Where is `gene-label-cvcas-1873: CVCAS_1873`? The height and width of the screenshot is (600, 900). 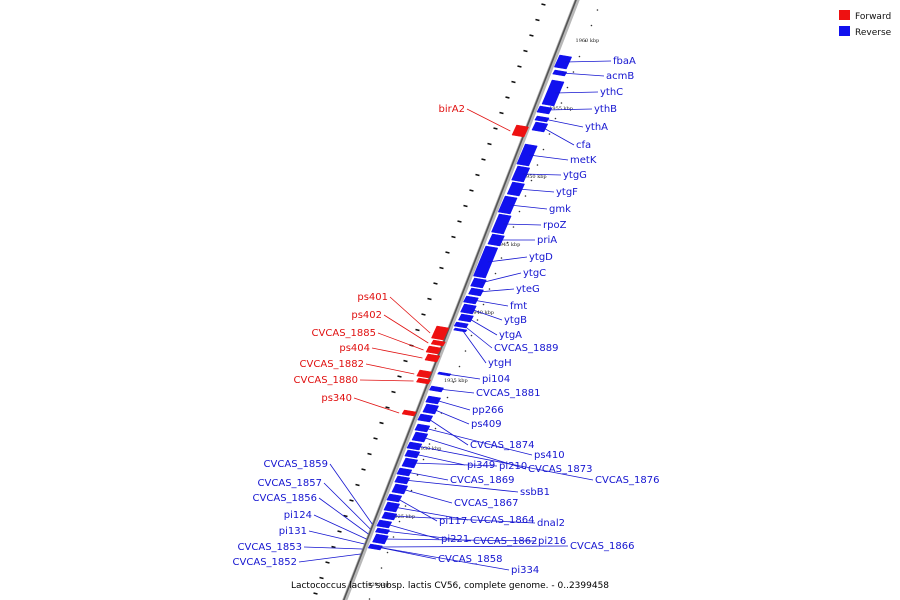 gene-label-cvcas-1873: CVCAS_1873 is located at coordinates (560, 469).